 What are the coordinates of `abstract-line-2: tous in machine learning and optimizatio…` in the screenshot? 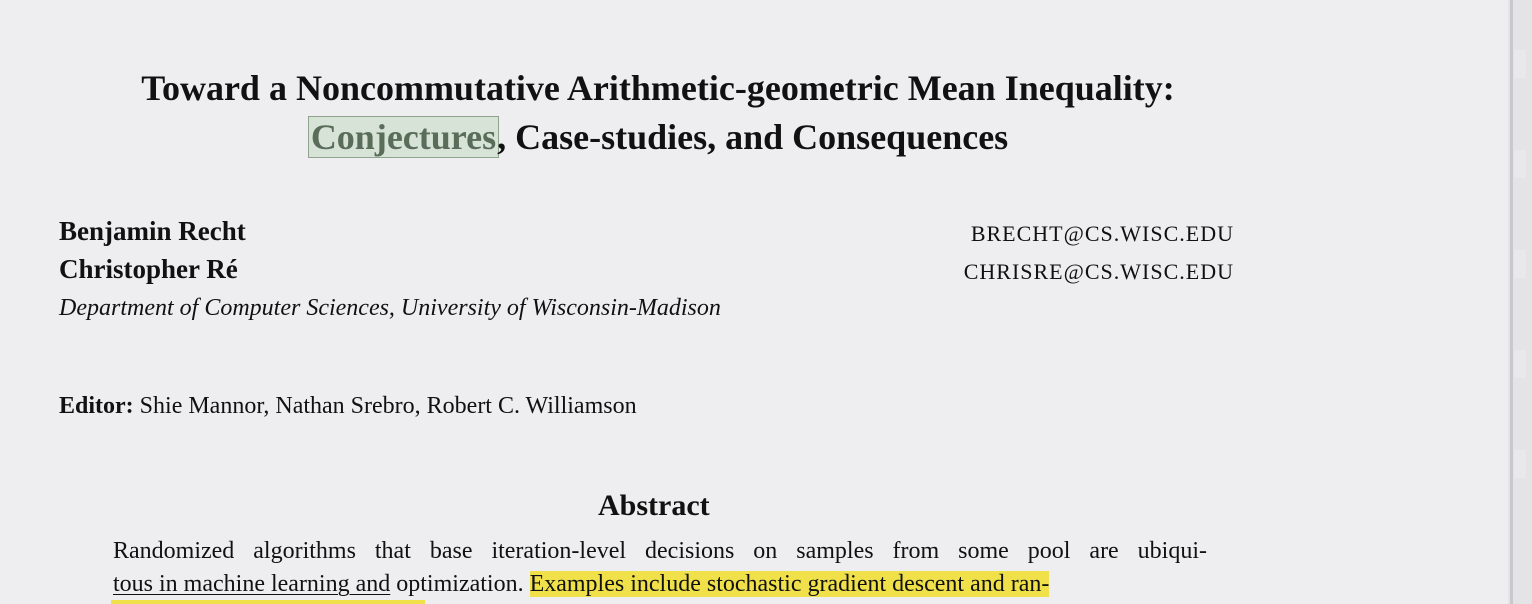 It's located at (660, 584).